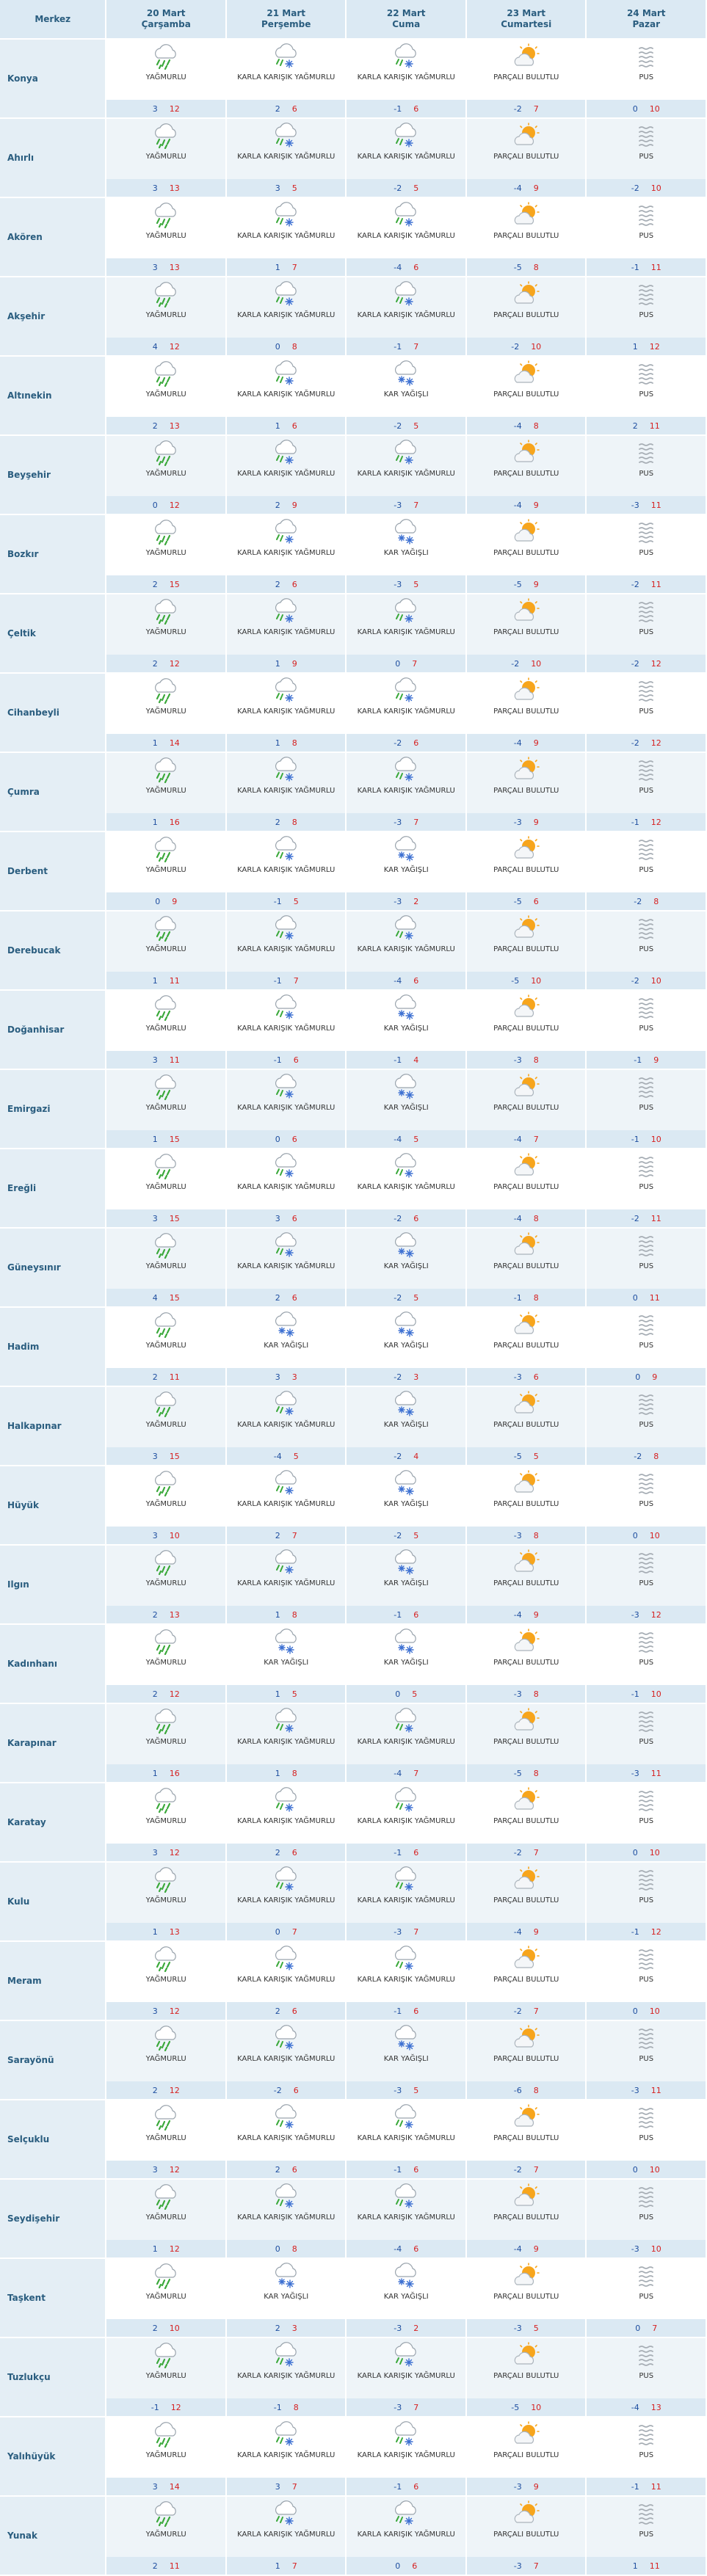 This screenshot has height=2576, width=707. I want to click on temperature-bar: 4 12, so click(165, 346).